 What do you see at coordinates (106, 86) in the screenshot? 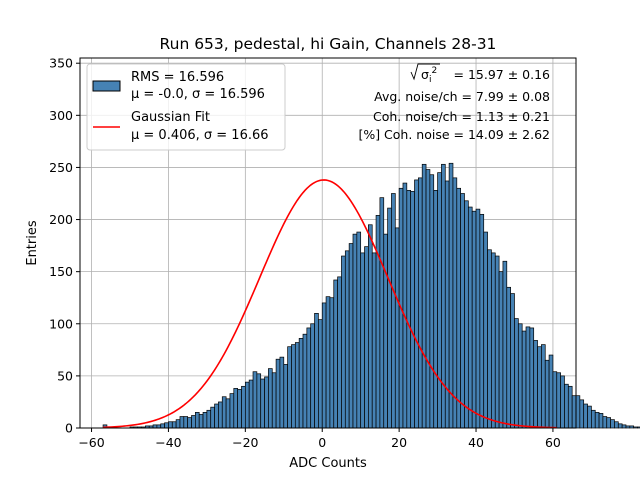
I see `legend-histogram-swatch` at bounding box center [106, 86].